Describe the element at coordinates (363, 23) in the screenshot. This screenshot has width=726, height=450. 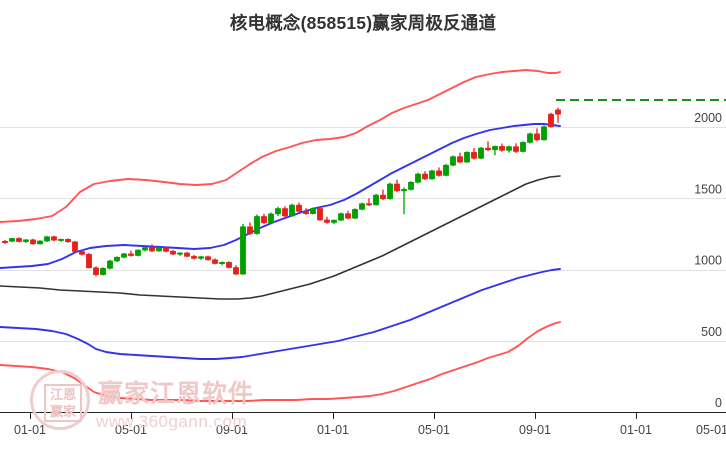
I see `page-title: 核电概念(858515)赢家周极反通道` at that location.